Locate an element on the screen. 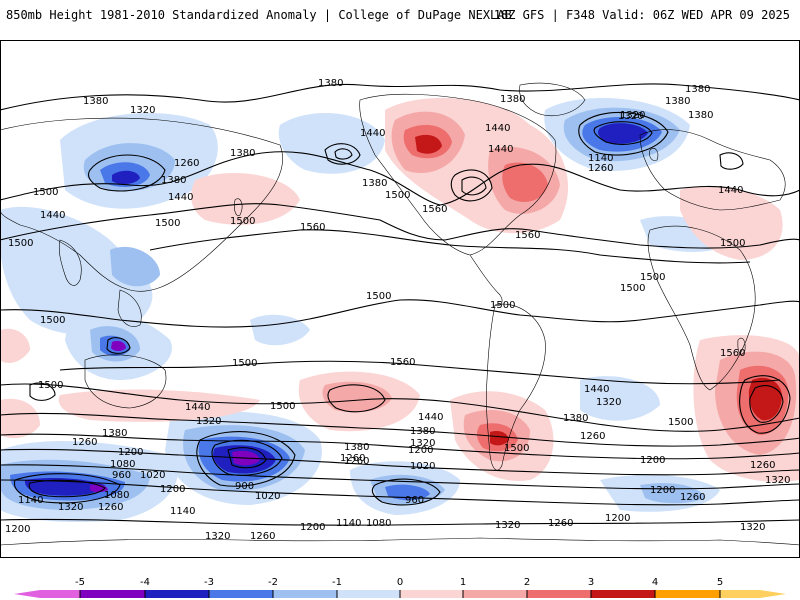 The width and height of the screenshot is (800, 600). coast-greenland is located at coordinates (552, 99).